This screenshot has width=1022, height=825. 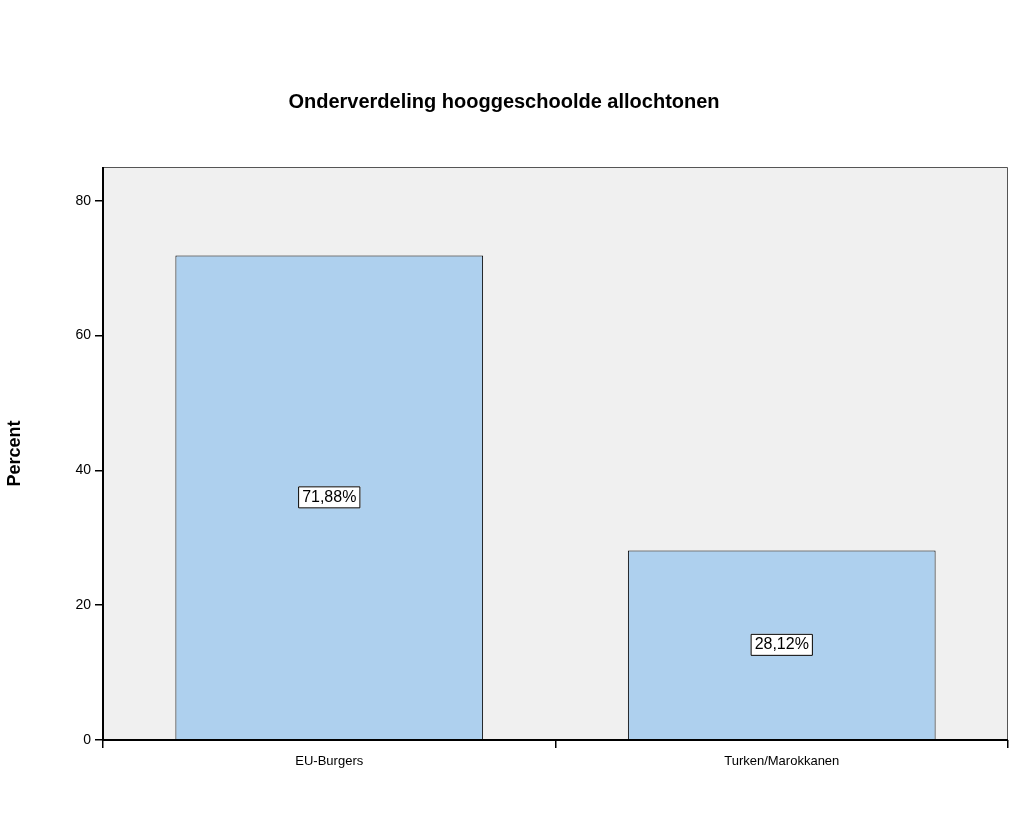 I want to click on y-tick-label: 40, so click(x=83, y=469).